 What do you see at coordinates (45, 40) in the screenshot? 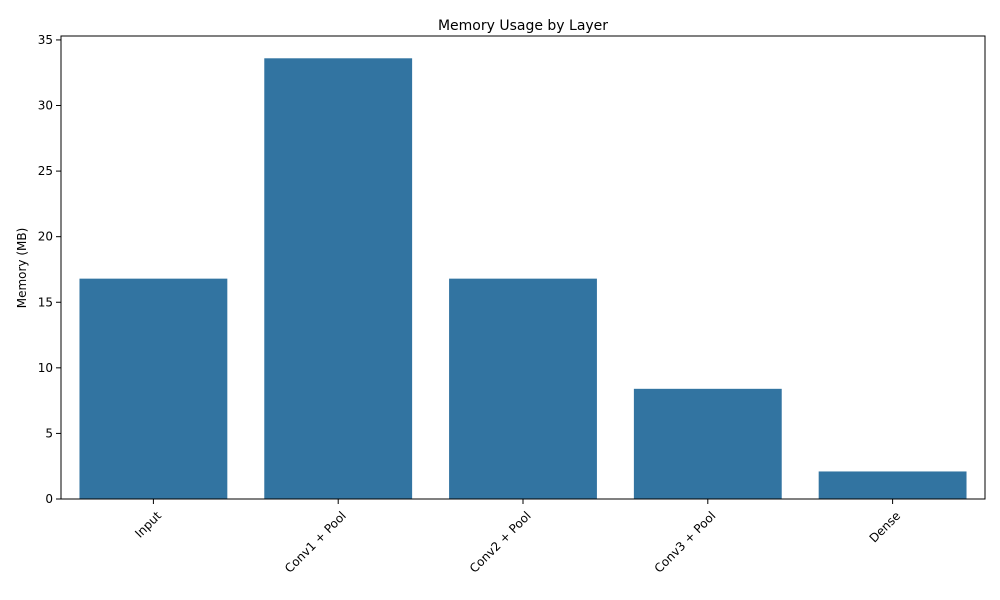
I see `y-tick-label-7: 35` at bounding box center [45, 40].